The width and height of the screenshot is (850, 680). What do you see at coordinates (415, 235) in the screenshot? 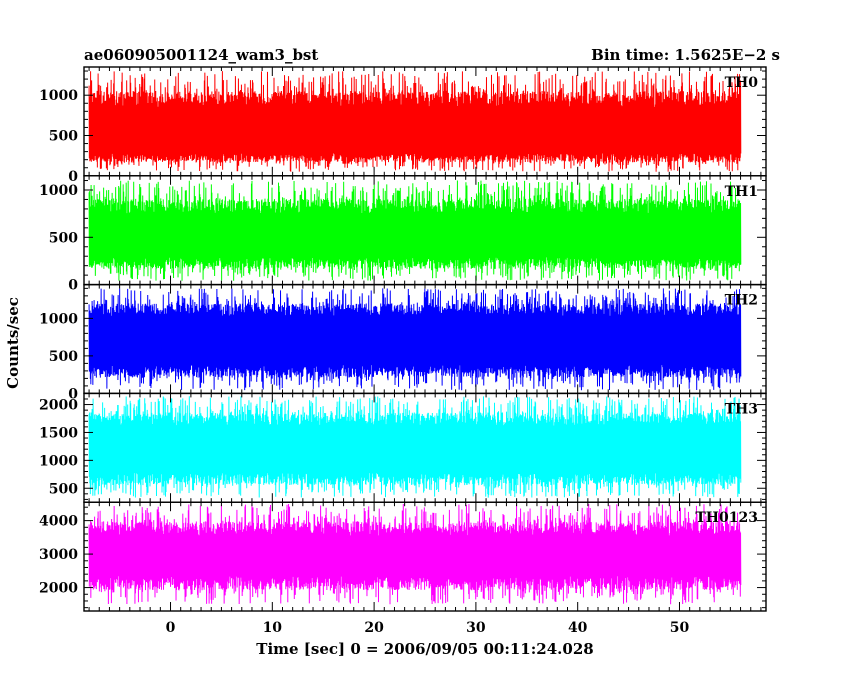
I see `series-core-th1` at bounding box center [415, 235].